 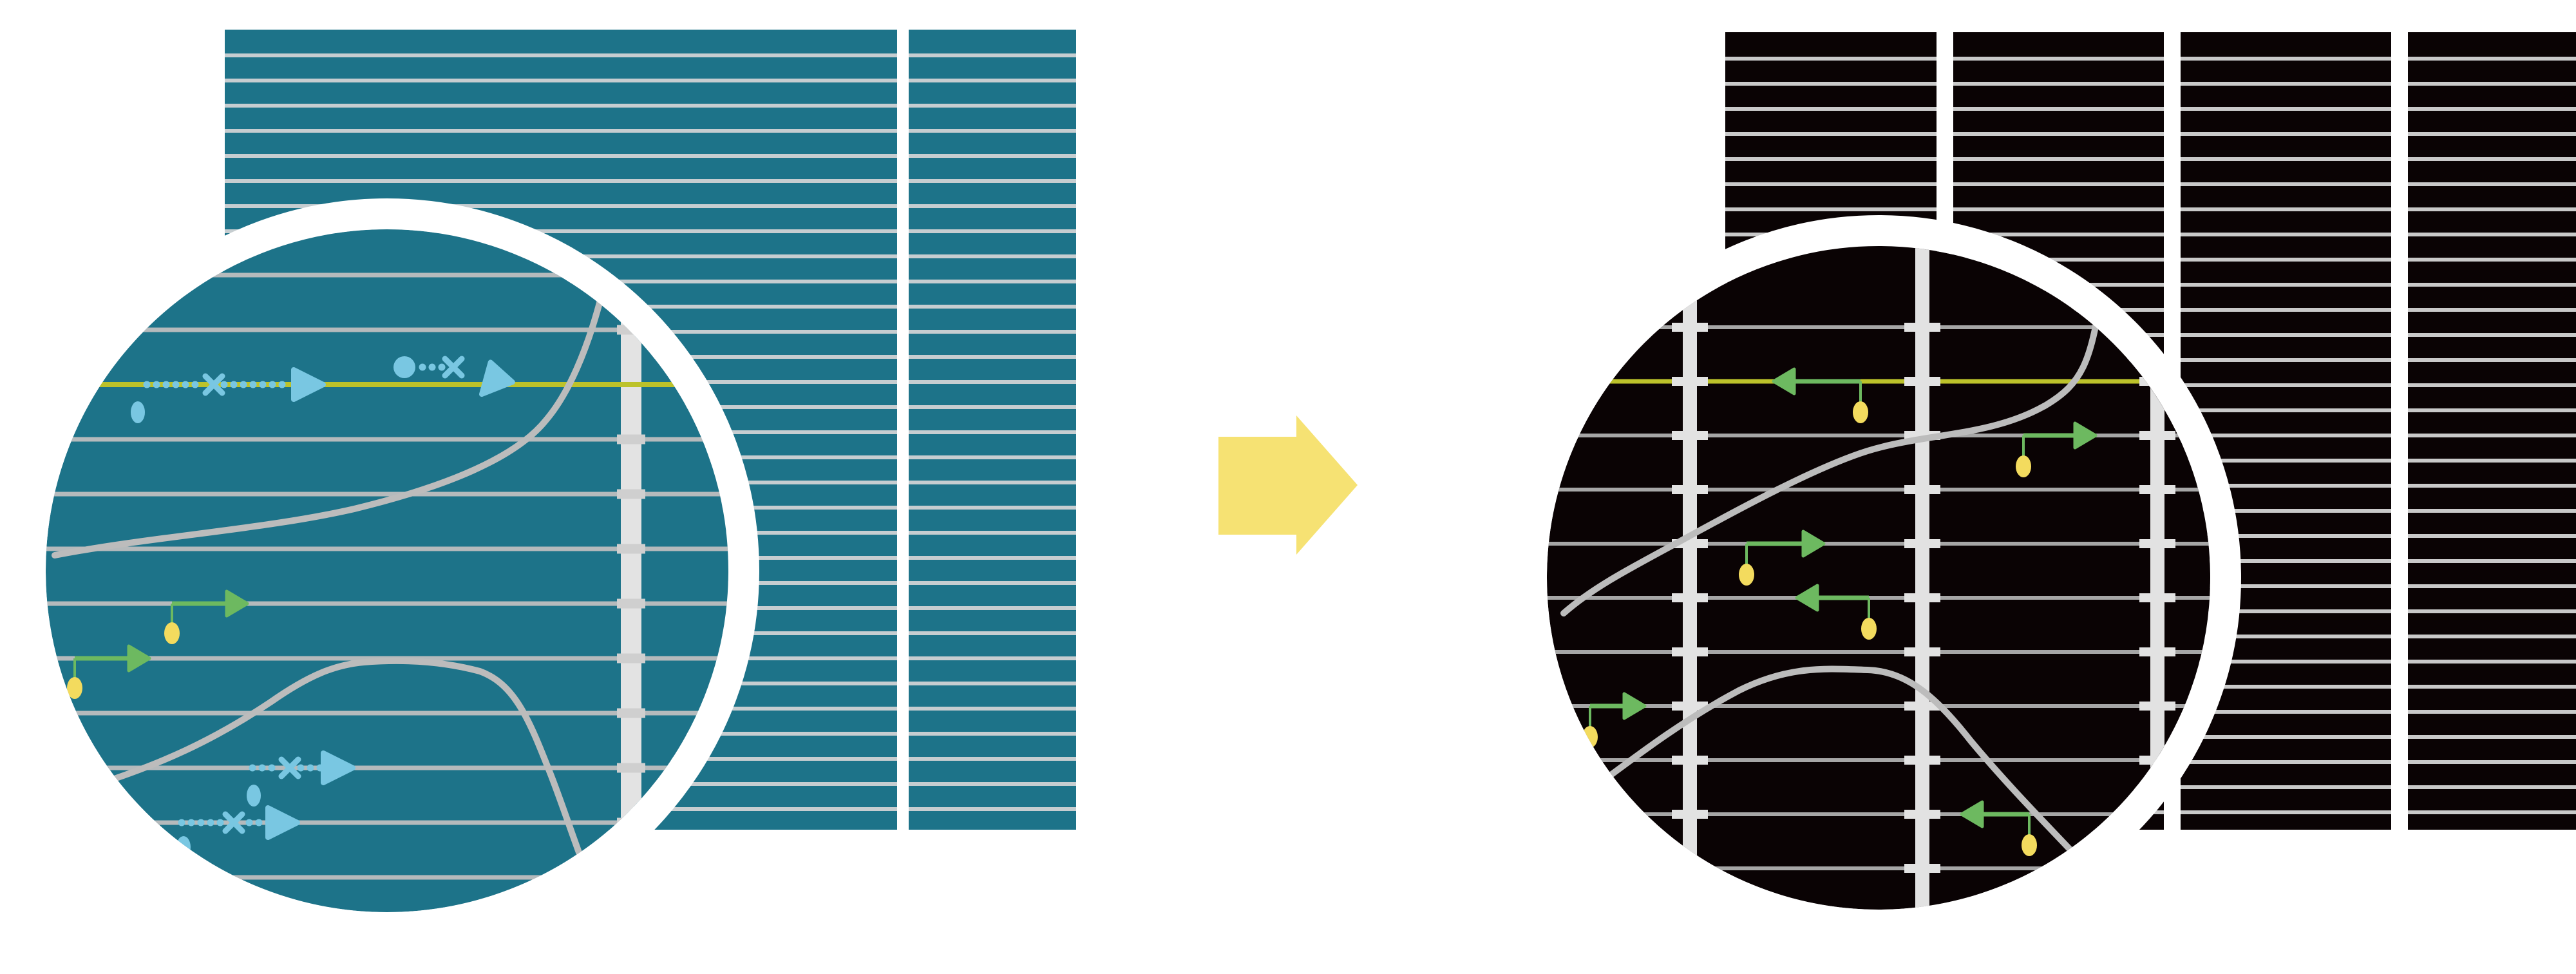 What do you see at coordinates (1878, 381) in the screenshot?
I see `yellow-finger-line` at bounding box center [1878, 381].